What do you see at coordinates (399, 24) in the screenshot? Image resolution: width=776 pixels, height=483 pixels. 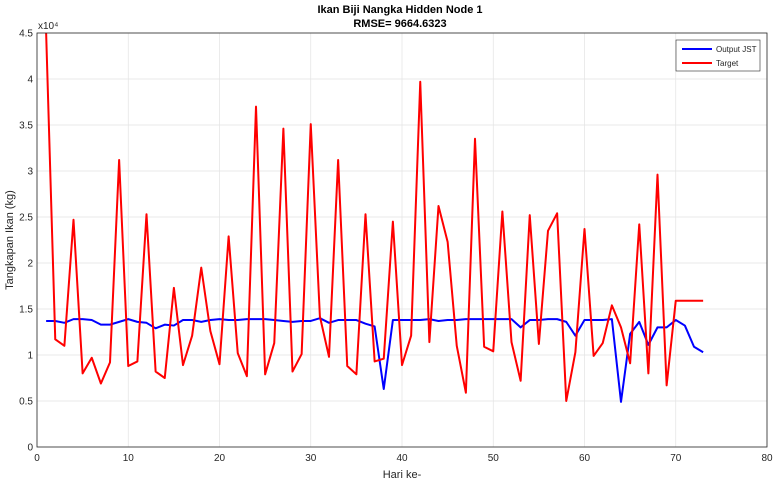 I see `chart-subtitle: RMSE= 9664.6323` at bounding box center [399, 24].